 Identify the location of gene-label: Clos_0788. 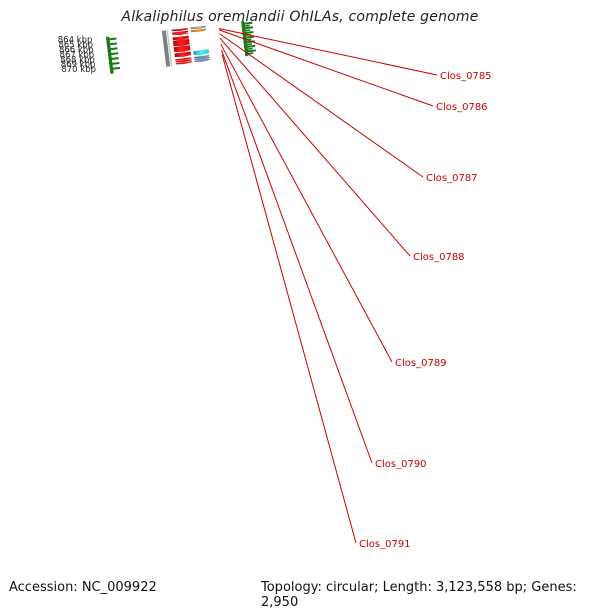
(439, 257).